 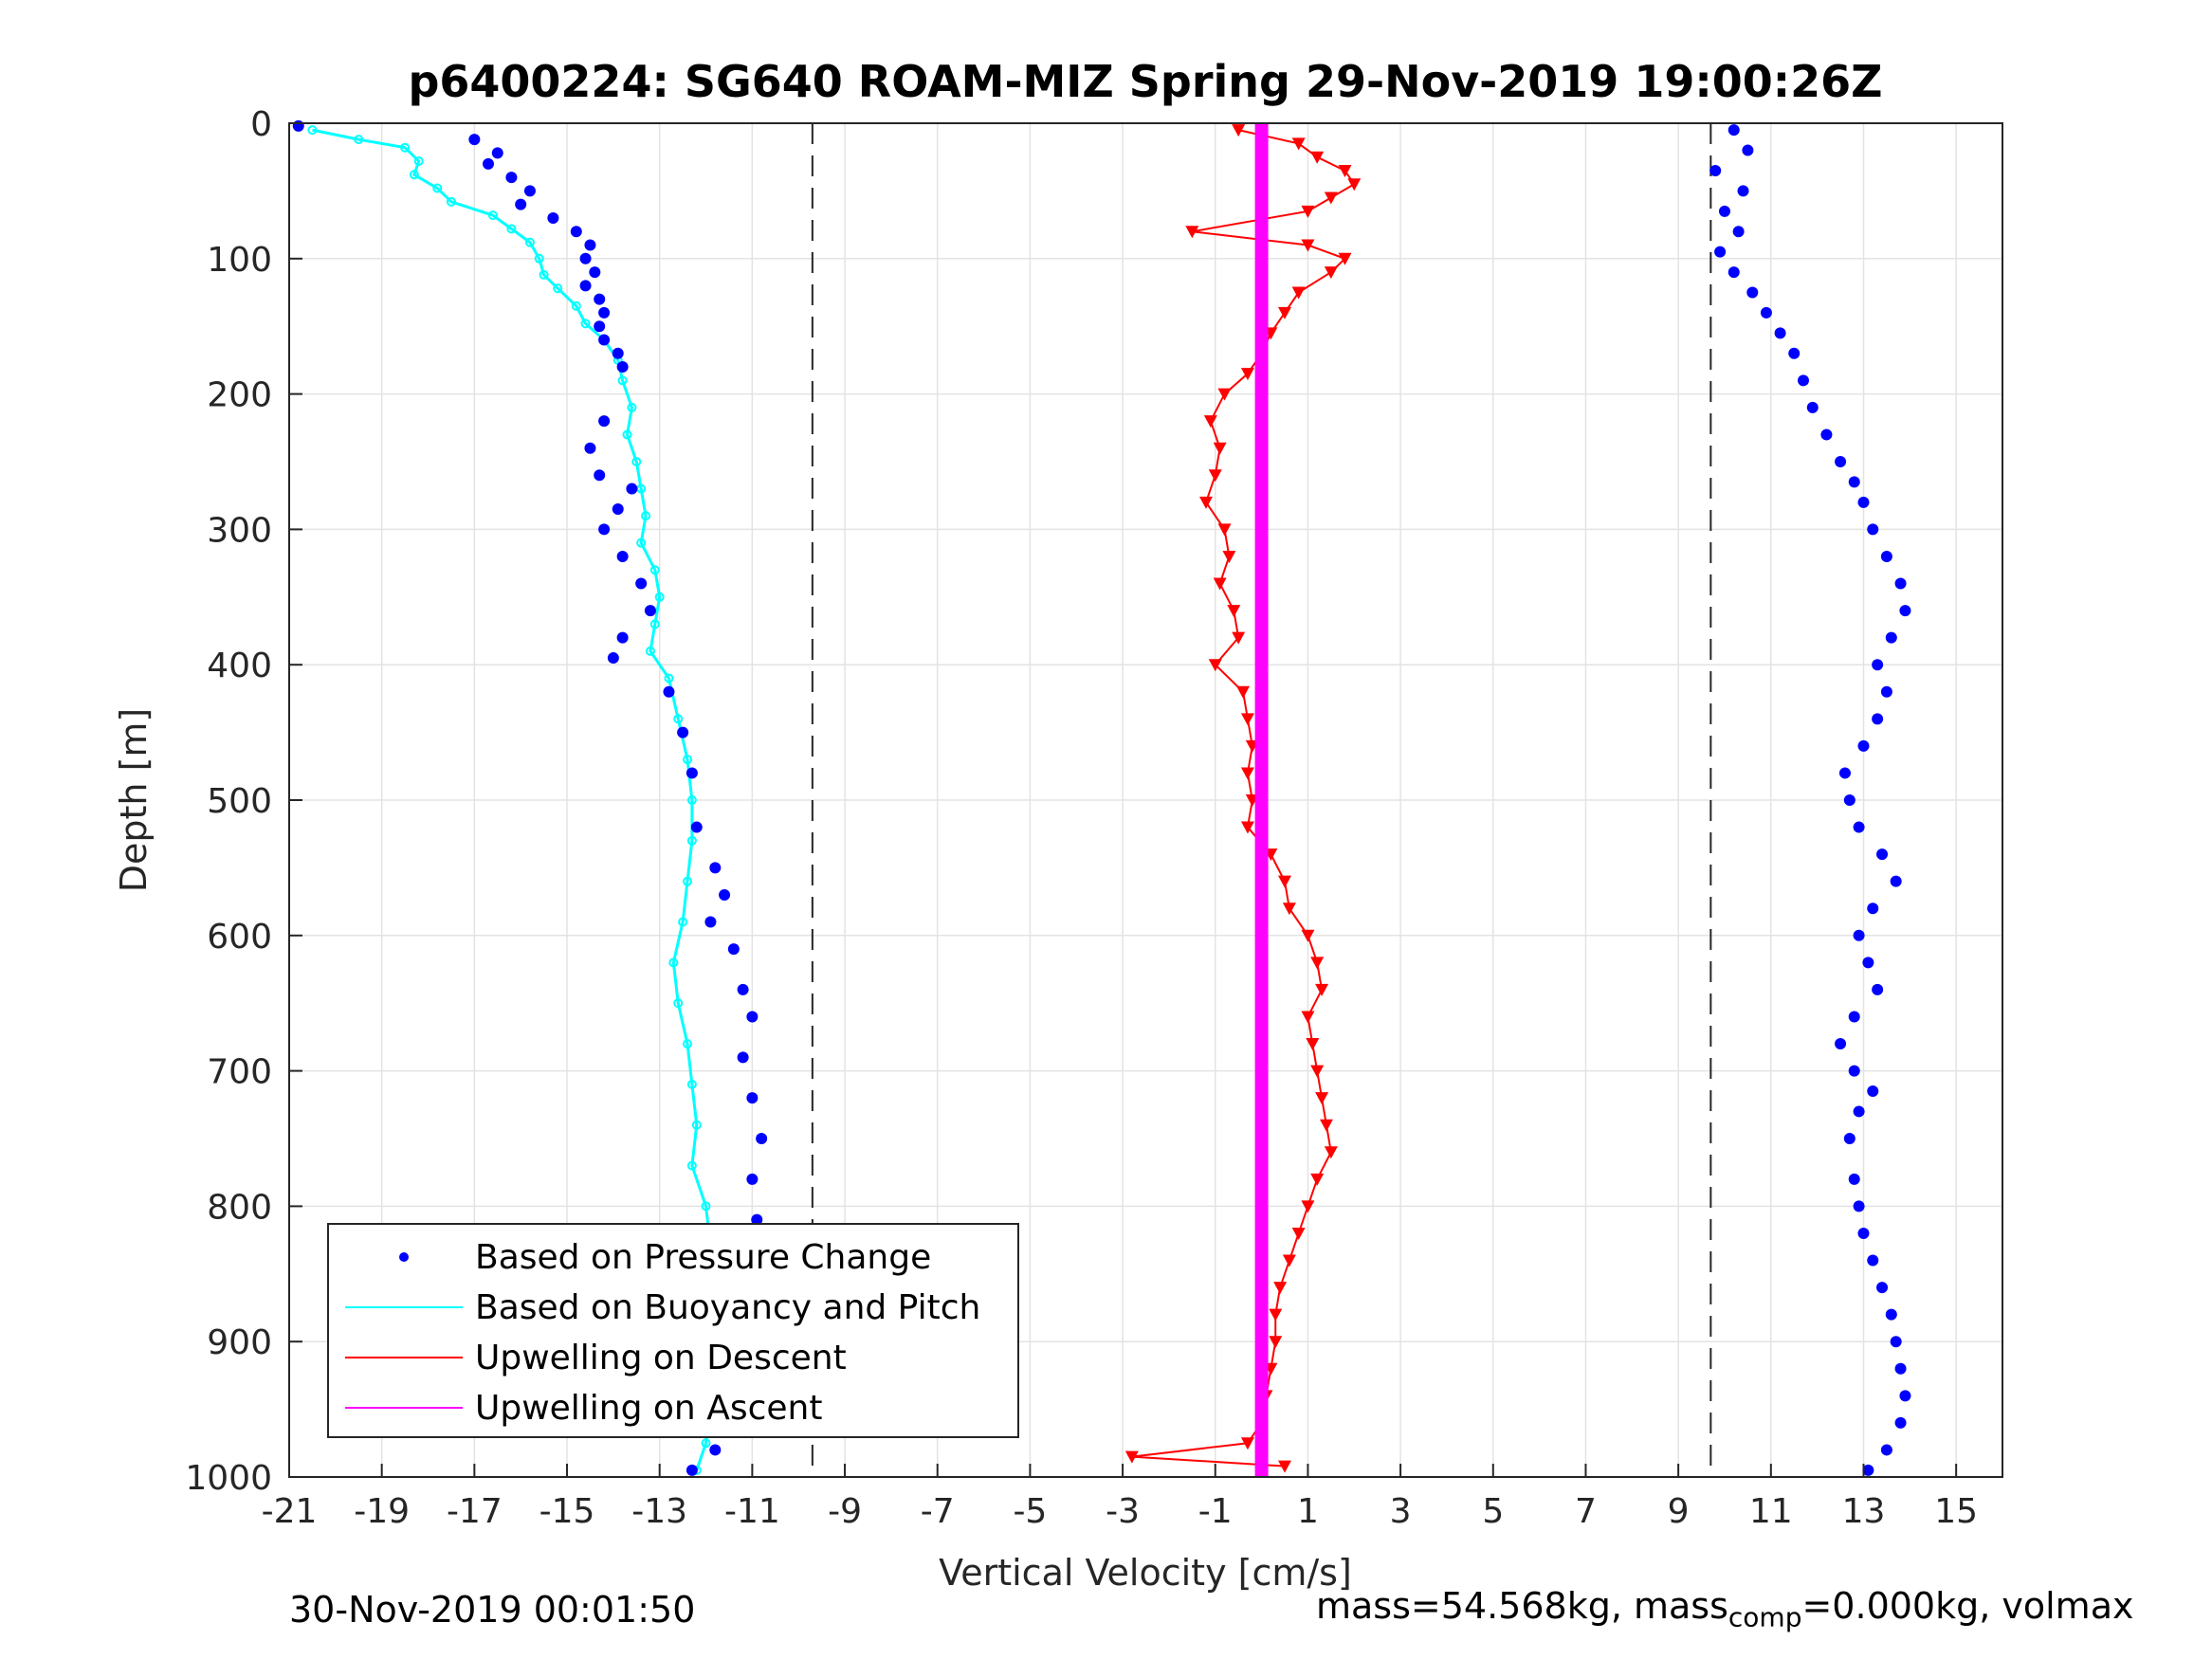 I want to click on legend-label: Based on Pressure Change, so click(x=703, y=1257).